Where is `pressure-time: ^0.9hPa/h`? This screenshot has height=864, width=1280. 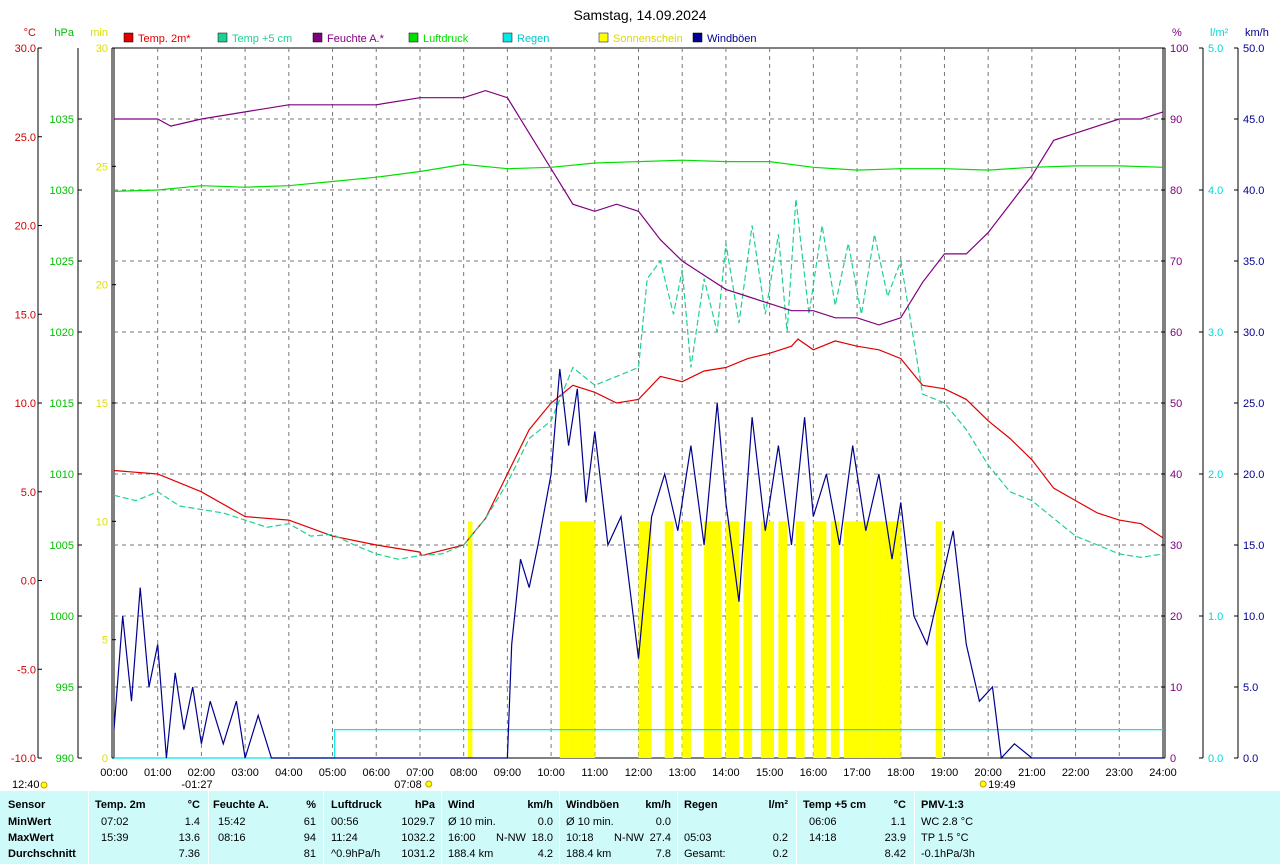
pressure-time: ^0.9hPa/h is located at coordinates (356, 854).